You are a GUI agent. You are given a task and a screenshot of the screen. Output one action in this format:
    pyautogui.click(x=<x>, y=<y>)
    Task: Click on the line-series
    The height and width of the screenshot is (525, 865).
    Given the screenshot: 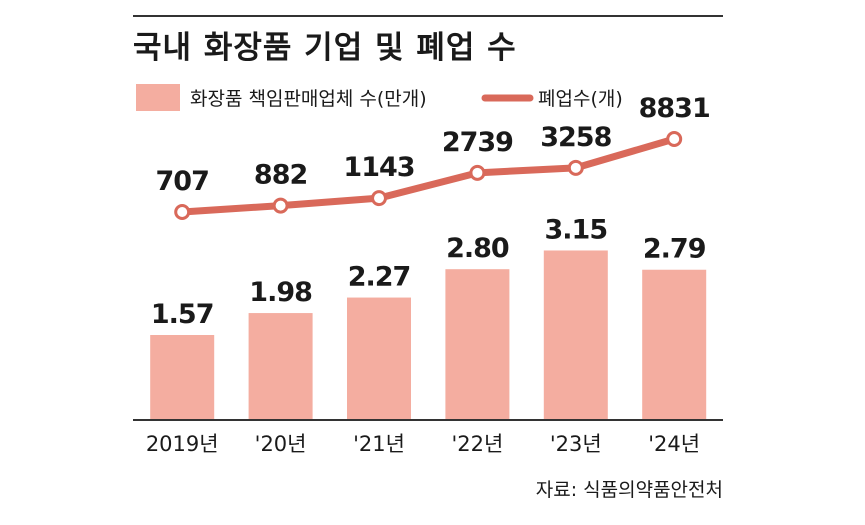 What is the action you would take?
    pyautogui.click(x=428, y=175)
    